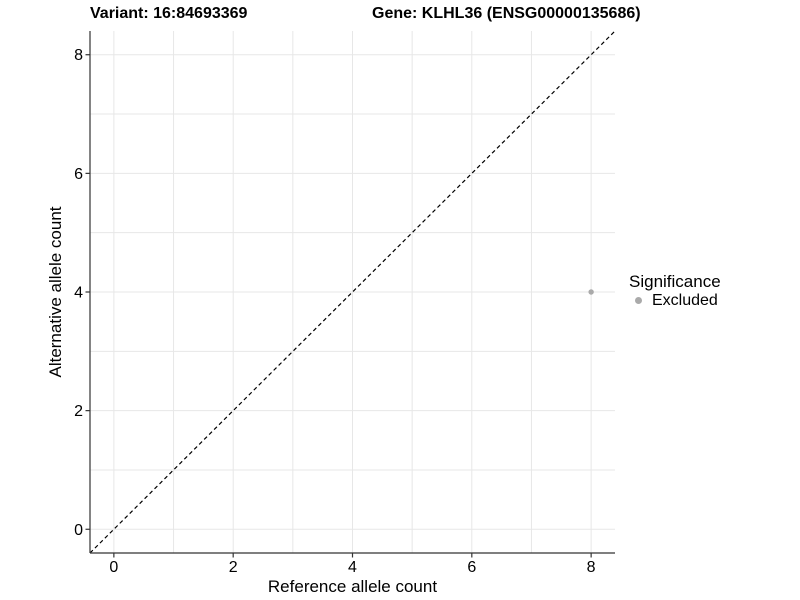  What do you see at coordinates (233, 567) in the screenshot?
I see `x-tick-label: 2` at bounding box center [233, 567].